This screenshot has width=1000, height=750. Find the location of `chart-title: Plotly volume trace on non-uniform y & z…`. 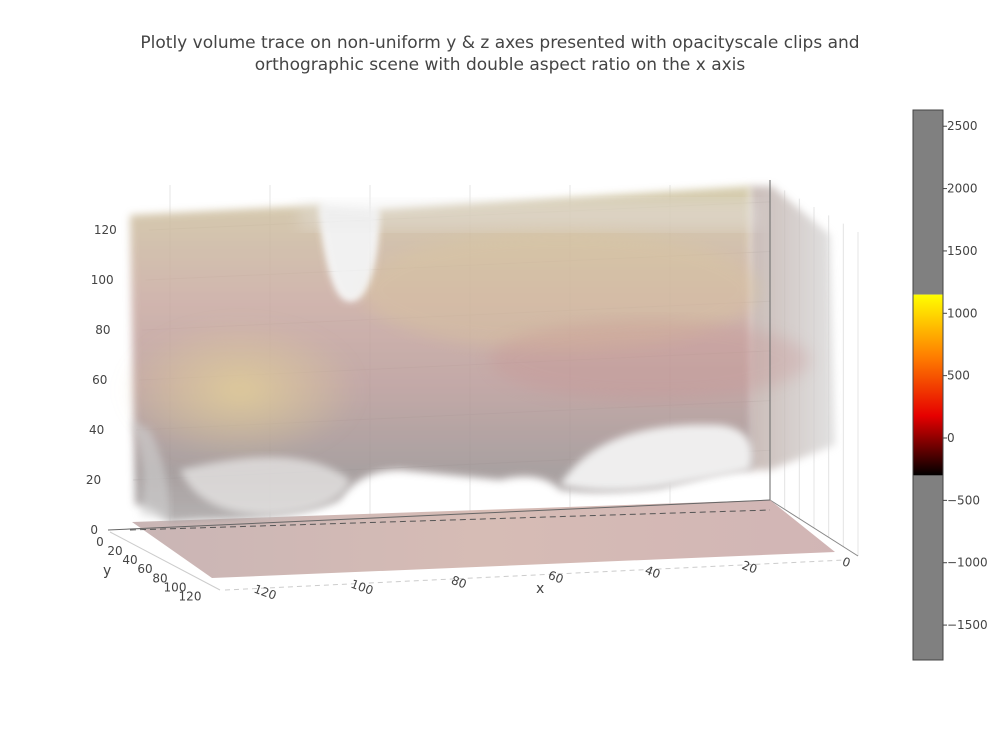

chart-title: Plotly volume trace on non-uniform y & z… is located at coordinates (500, 54).